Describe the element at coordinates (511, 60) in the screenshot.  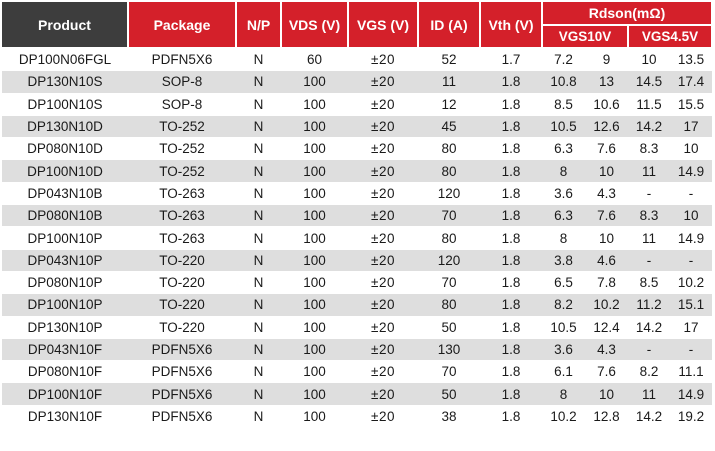
I see `cell-vth: 1.7` at that location.